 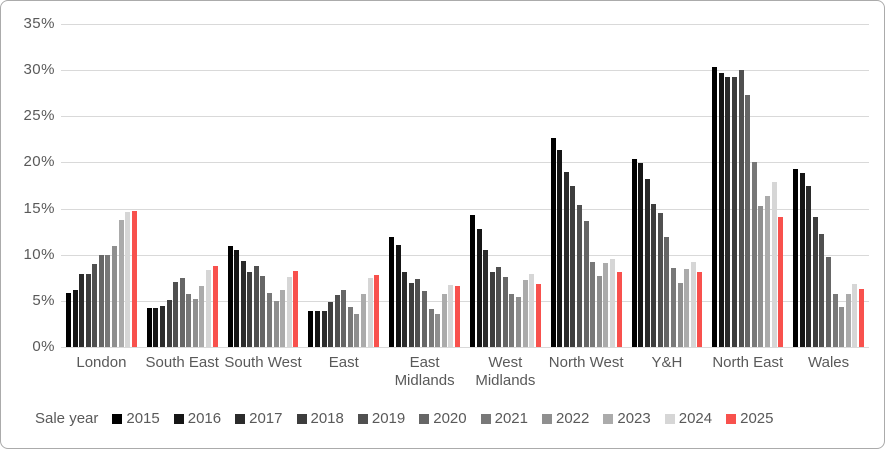 I want to click on bar-2025-east-midlands, so click(x=458, y=316).